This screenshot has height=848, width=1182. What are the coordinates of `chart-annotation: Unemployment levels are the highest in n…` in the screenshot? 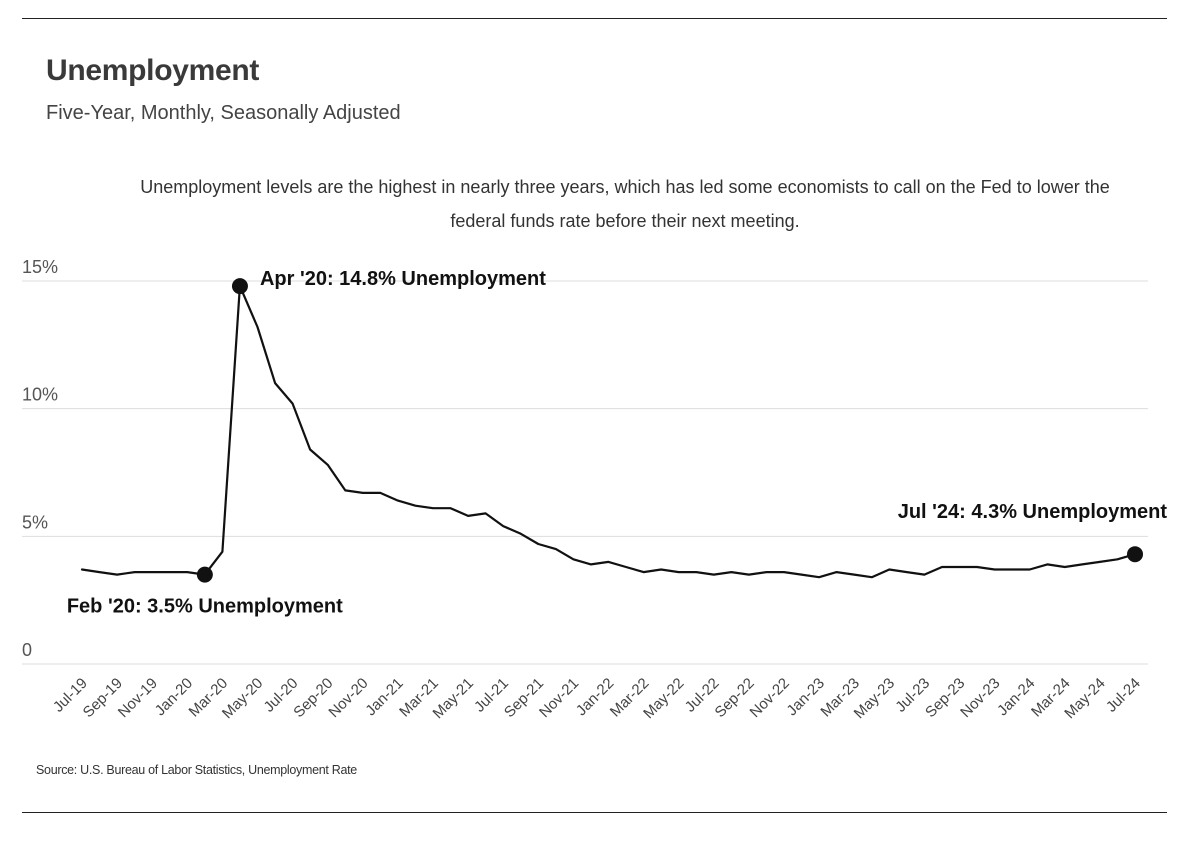 It's located at (625, 204).